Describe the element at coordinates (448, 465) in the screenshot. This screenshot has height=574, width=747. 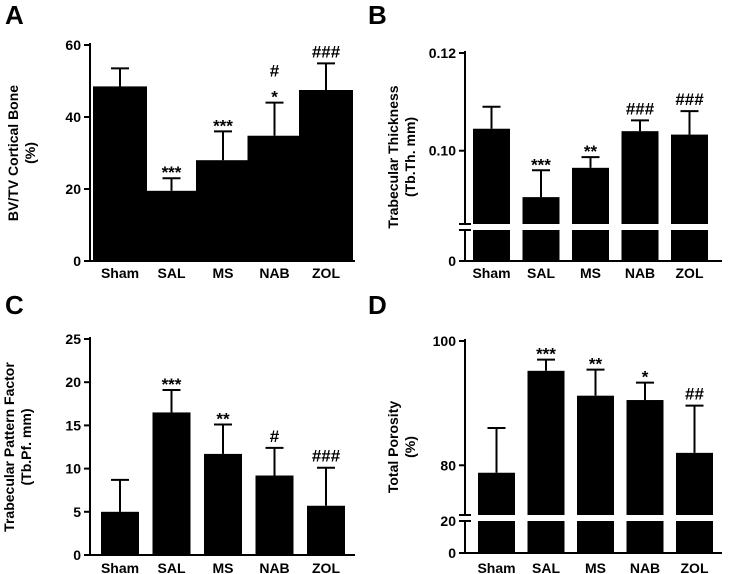
I see `y-tick-label: 80` at that location.